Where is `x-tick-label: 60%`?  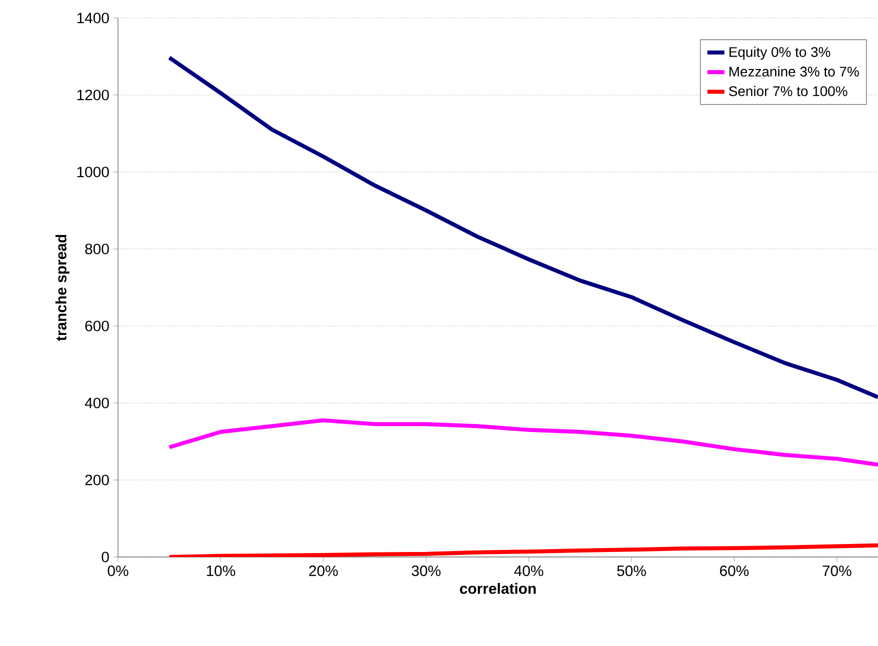
x-tick-label: 60% is located at coordinates (734, 571).